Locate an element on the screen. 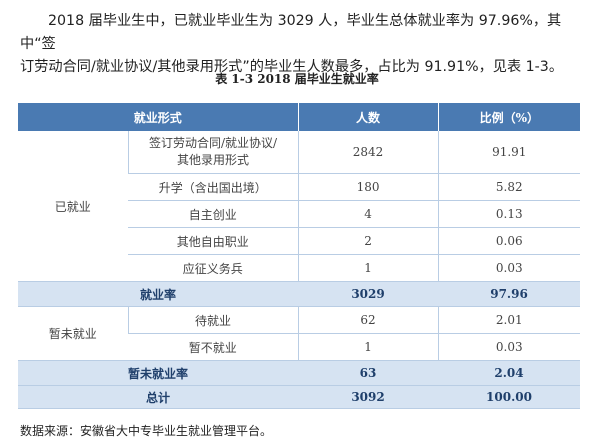  summary-ratio: 97.96 is located at coordinates (509, 294).